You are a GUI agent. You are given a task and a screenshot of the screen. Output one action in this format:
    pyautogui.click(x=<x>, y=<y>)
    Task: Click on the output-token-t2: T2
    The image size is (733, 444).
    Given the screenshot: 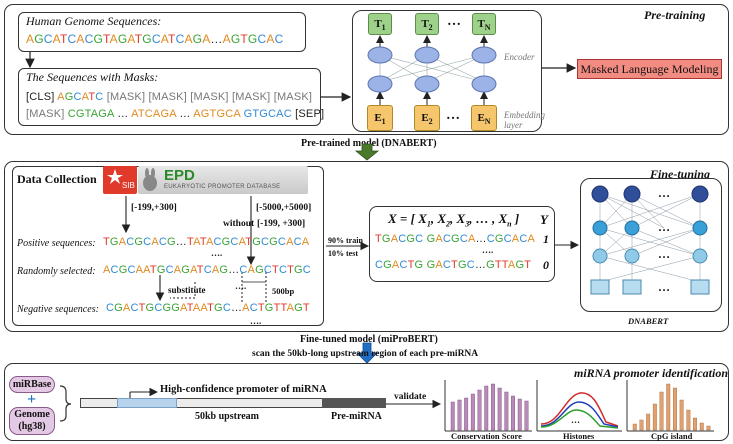 What is the action you would take?
    pyautogui.click(x=427, y=24)
    